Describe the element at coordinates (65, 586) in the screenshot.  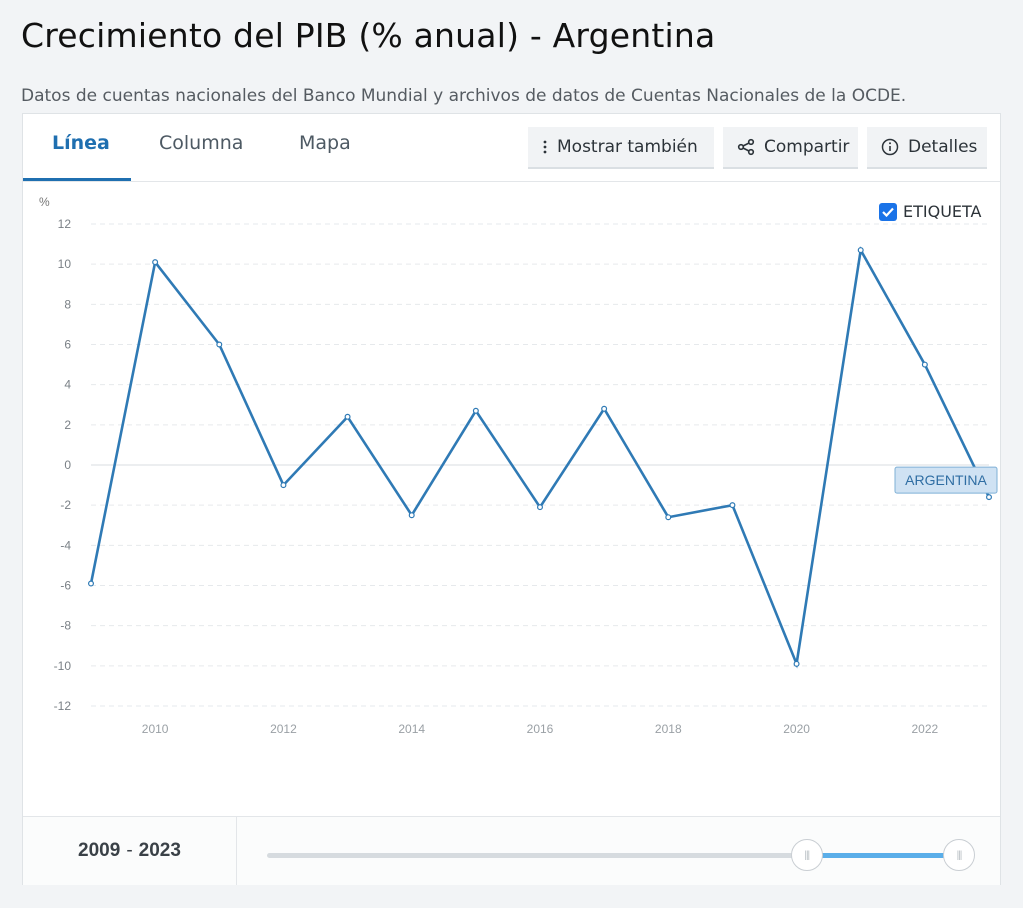
I see `y-tick-label: -6` at that location.